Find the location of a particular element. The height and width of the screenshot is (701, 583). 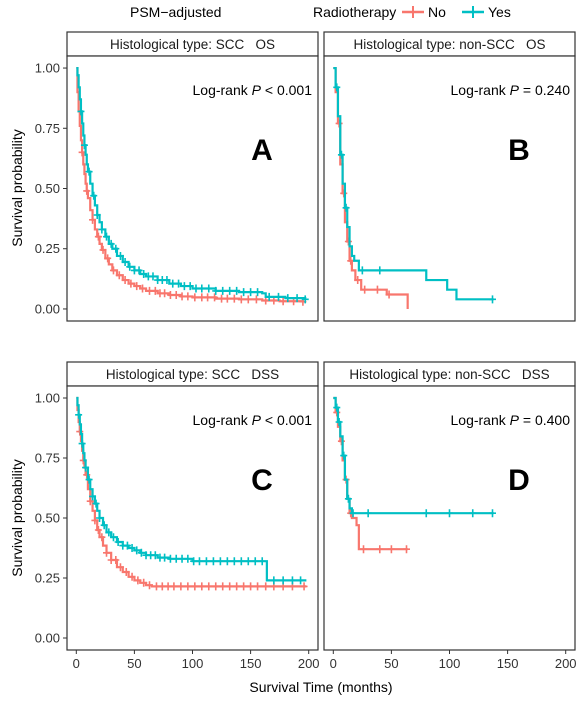

panel-d-strip-label: Histological type: non-SCC DSS is located at coordinates (449, 374).